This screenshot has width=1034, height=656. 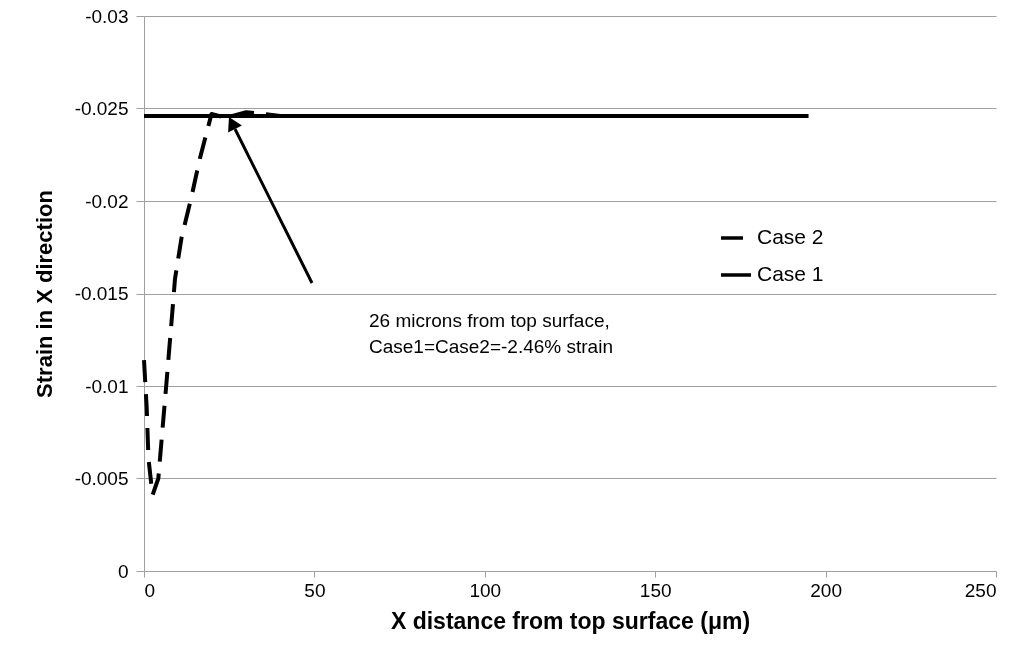 I want to click on x-axis-title: X distance from top surface (μm), so click(x=570, y=620).